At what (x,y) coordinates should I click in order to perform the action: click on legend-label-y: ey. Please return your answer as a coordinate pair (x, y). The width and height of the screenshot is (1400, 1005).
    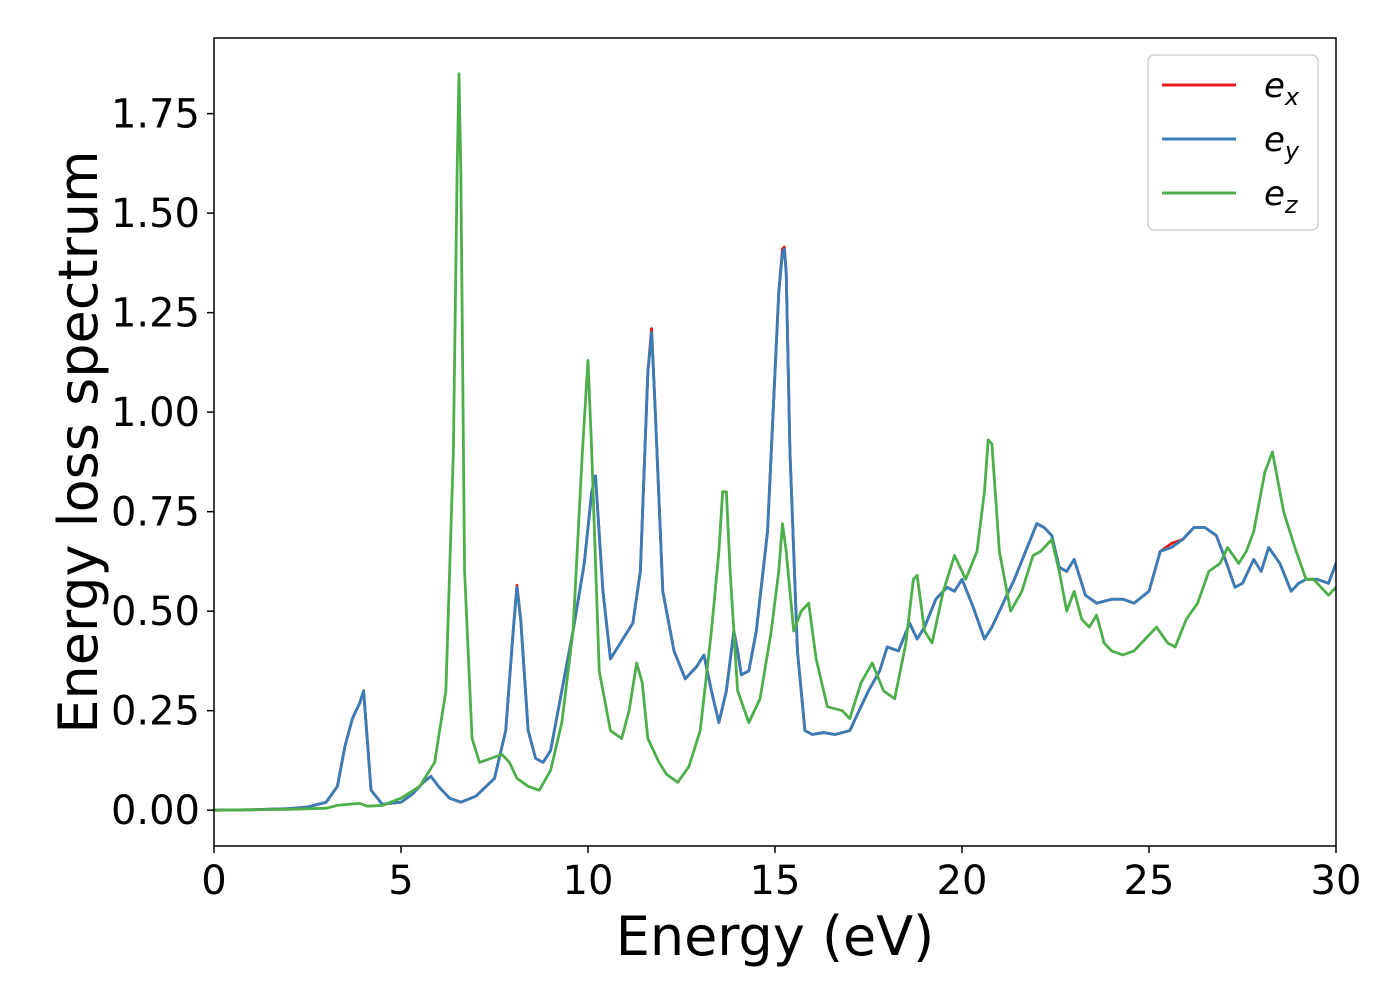
    Looking at the image, I should click on (1282, 142).